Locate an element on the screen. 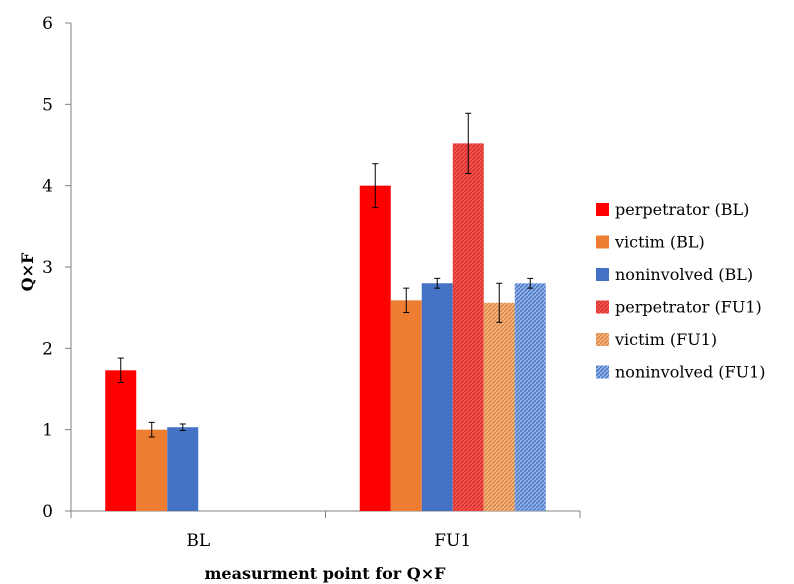  x-tick-label: FU1 is located at coordinates (452, 541).